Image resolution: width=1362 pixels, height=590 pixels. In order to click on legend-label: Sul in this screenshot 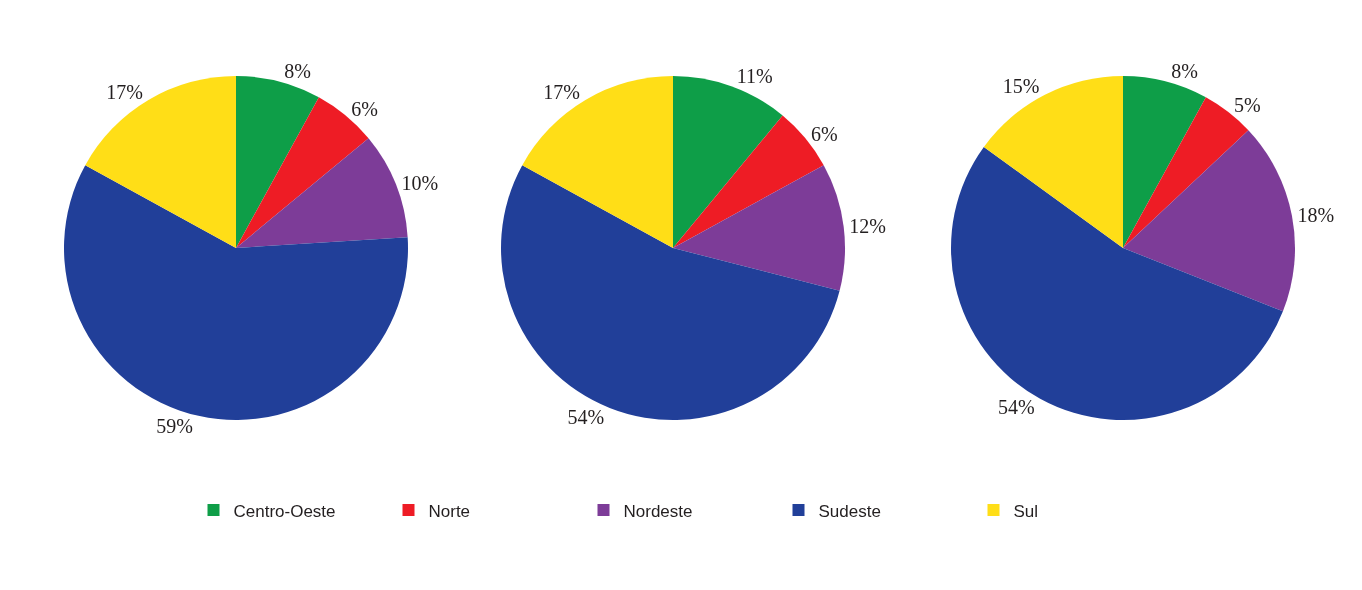, I will do `click(1026, 511)`.